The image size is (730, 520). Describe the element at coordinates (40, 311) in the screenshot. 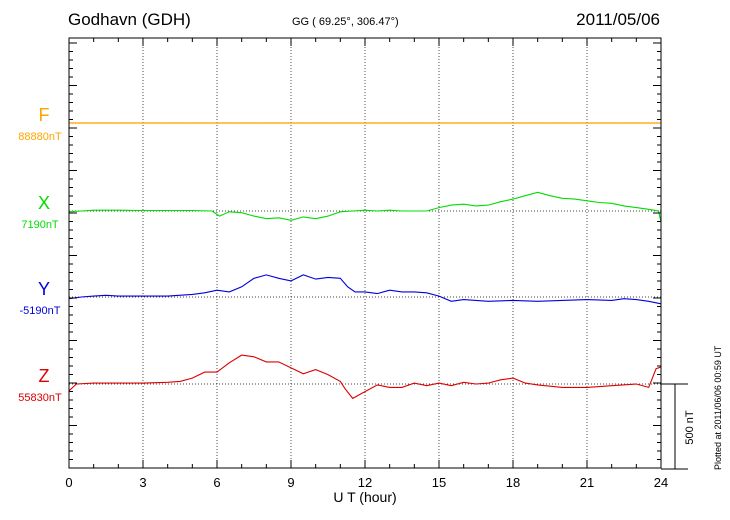

I see `component-baseline-y: -5190nT` at that location.